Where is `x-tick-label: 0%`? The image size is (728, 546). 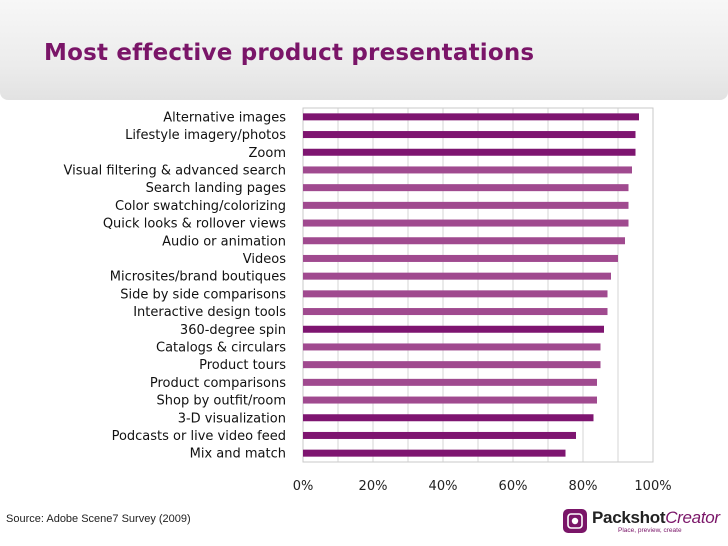 x-tick-label: 0% is located at coordinates (303, 486).